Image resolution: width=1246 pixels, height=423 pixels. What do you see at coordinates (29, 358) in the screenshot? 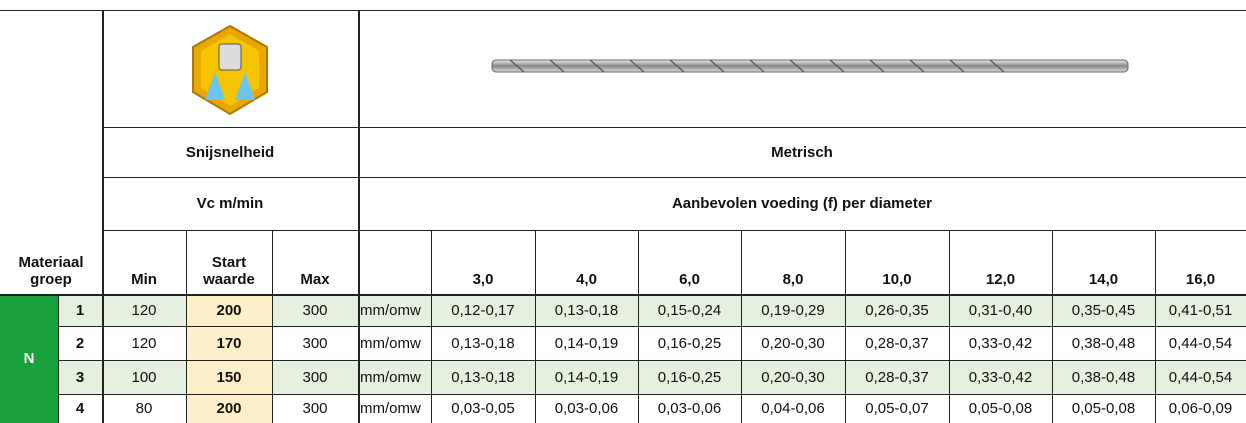
I see `material-group: N` at bounding box center [29, 358].